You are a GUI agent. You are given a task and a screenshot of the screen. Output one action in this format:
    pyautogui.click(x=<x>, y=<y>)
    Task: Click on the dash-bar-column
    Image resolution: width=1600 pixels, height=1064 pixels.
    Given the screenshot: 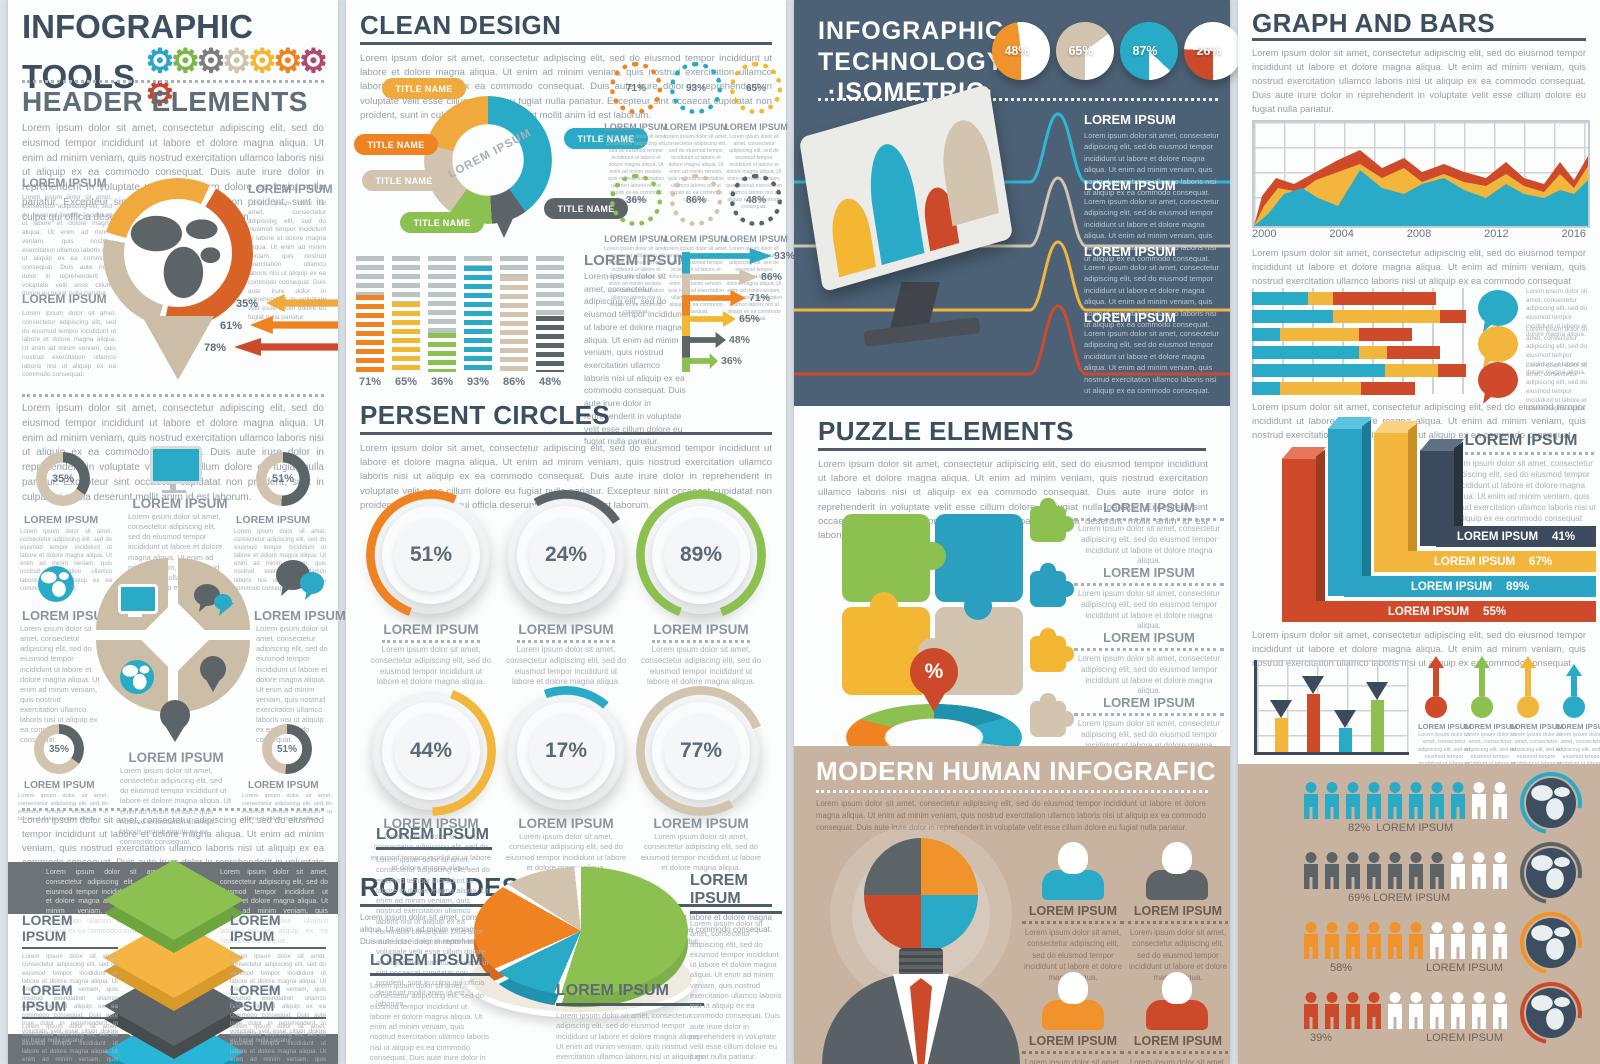 What is the action you would take?
    pyautogui.click(x=406, y=314)
    